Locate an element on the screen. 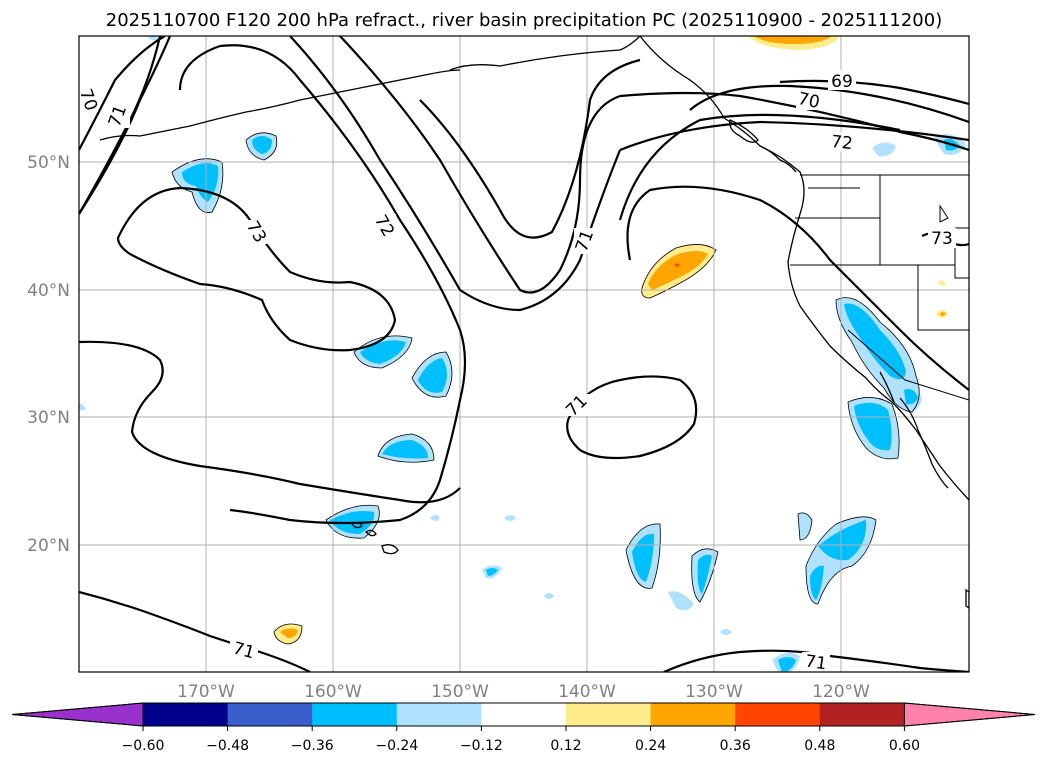  lon-tick-label: 140°W is located at coordinates (587, 692).